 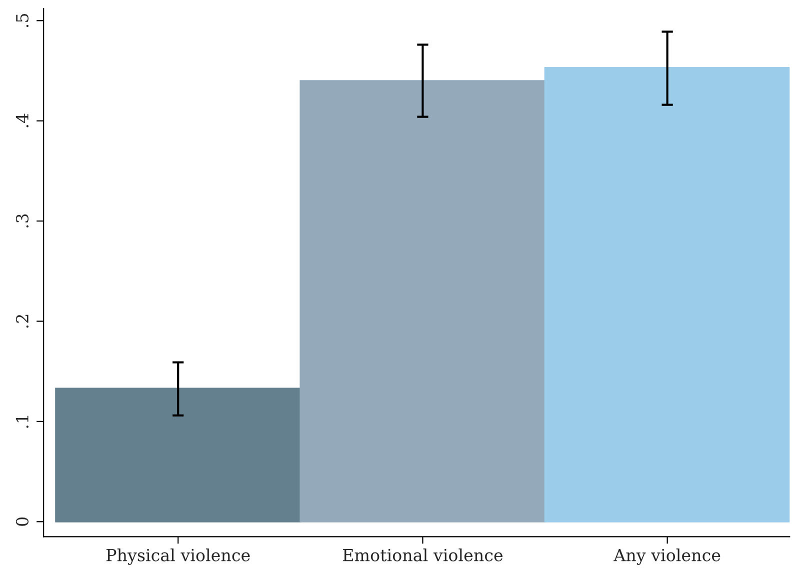 I want to click on y-tick-label: .1, so click(x=22, y=422).